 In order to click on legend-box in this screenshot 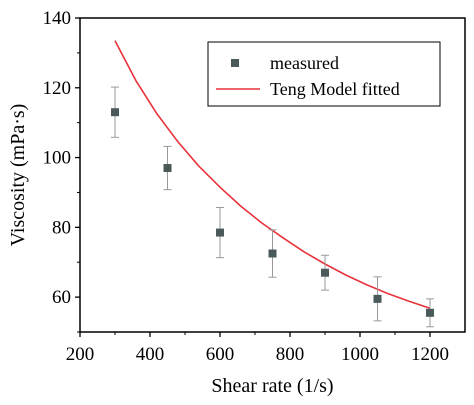, I will do `click(324, 74)`.